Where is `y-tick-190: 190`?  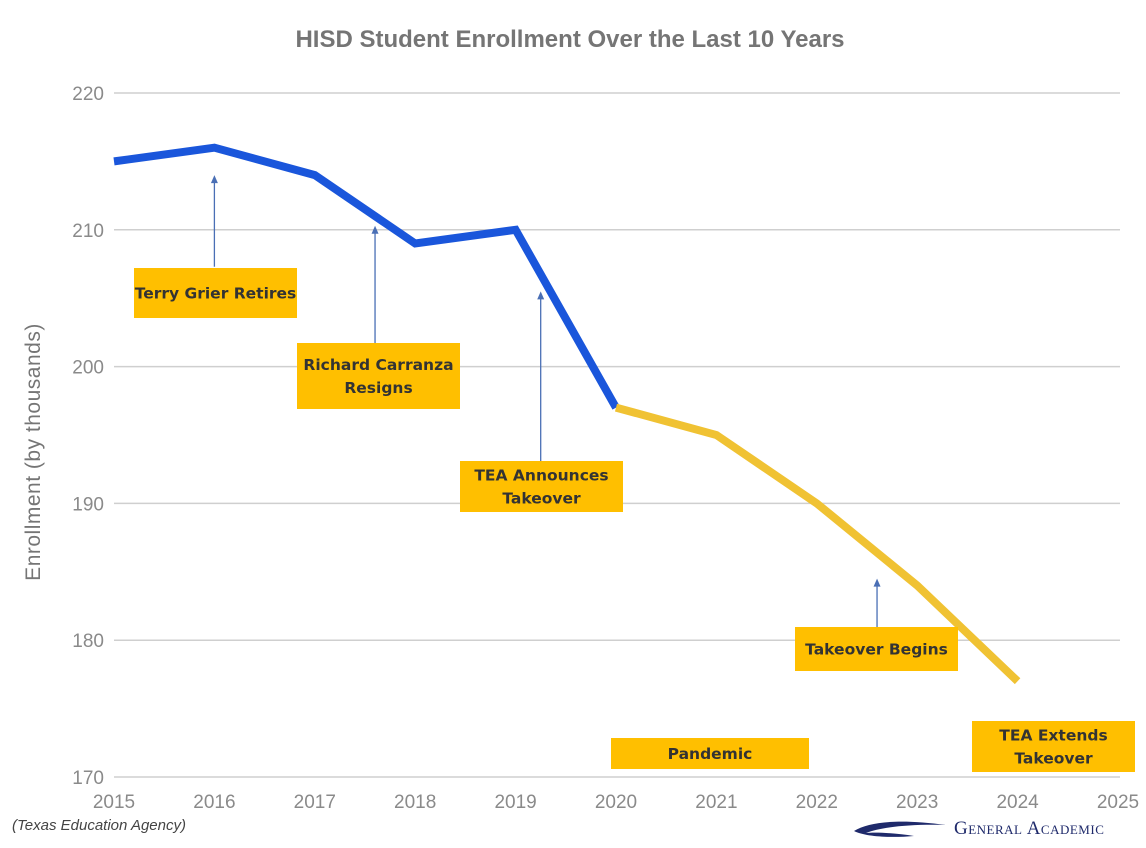 y-tick-190: 190 is located at coordinates (88, 504).